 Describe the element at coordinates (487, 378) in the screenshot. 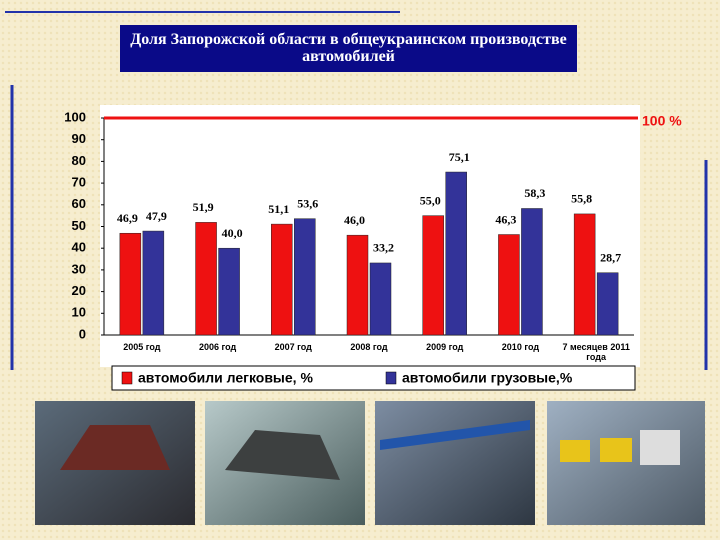

I see `legend-label: автомобили грузовые,%` at that location.